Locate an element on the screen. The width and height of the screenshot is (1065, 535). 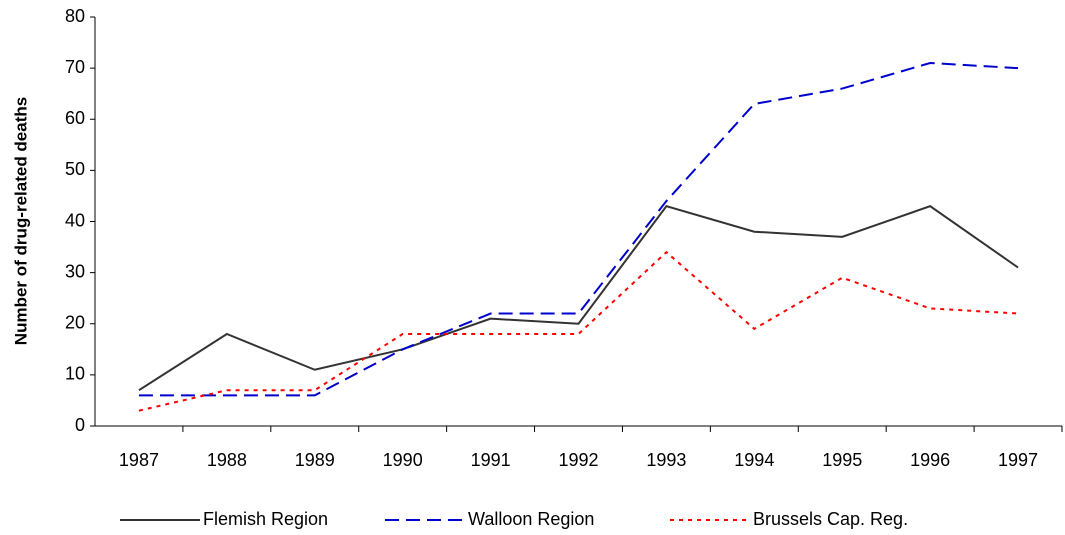
y-tick-label: 50 is located at coordinates (75, 169).